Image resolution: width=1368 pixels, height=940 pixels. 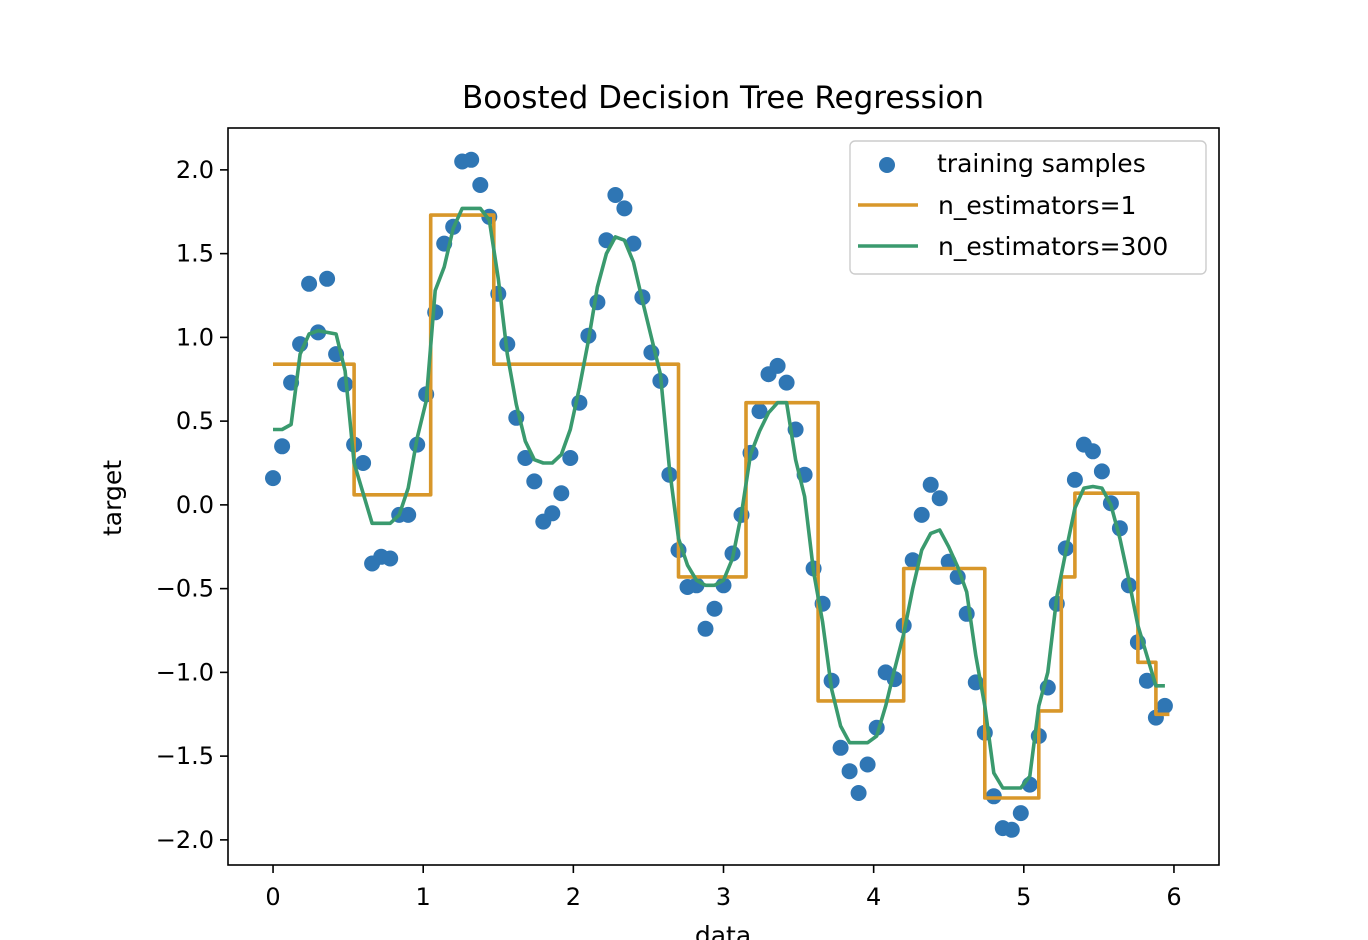 I want to click on legend-marker-training-samples, so click(x=887, y=165).